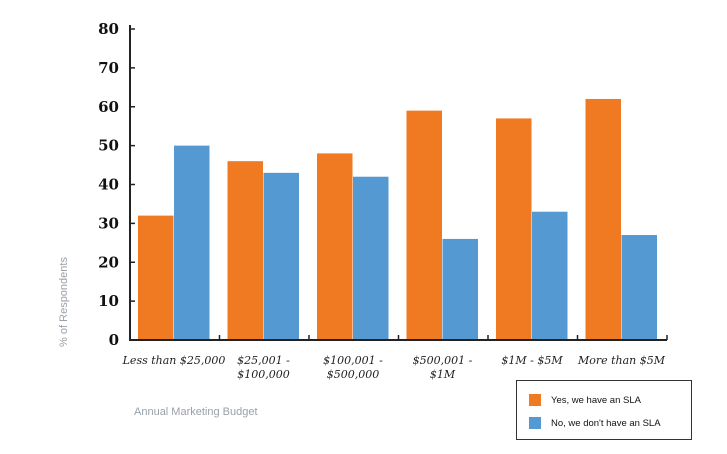 This screenshot has height=454, width=727. I want to click on x-tick-label: More than $5M, so click(621, 360).